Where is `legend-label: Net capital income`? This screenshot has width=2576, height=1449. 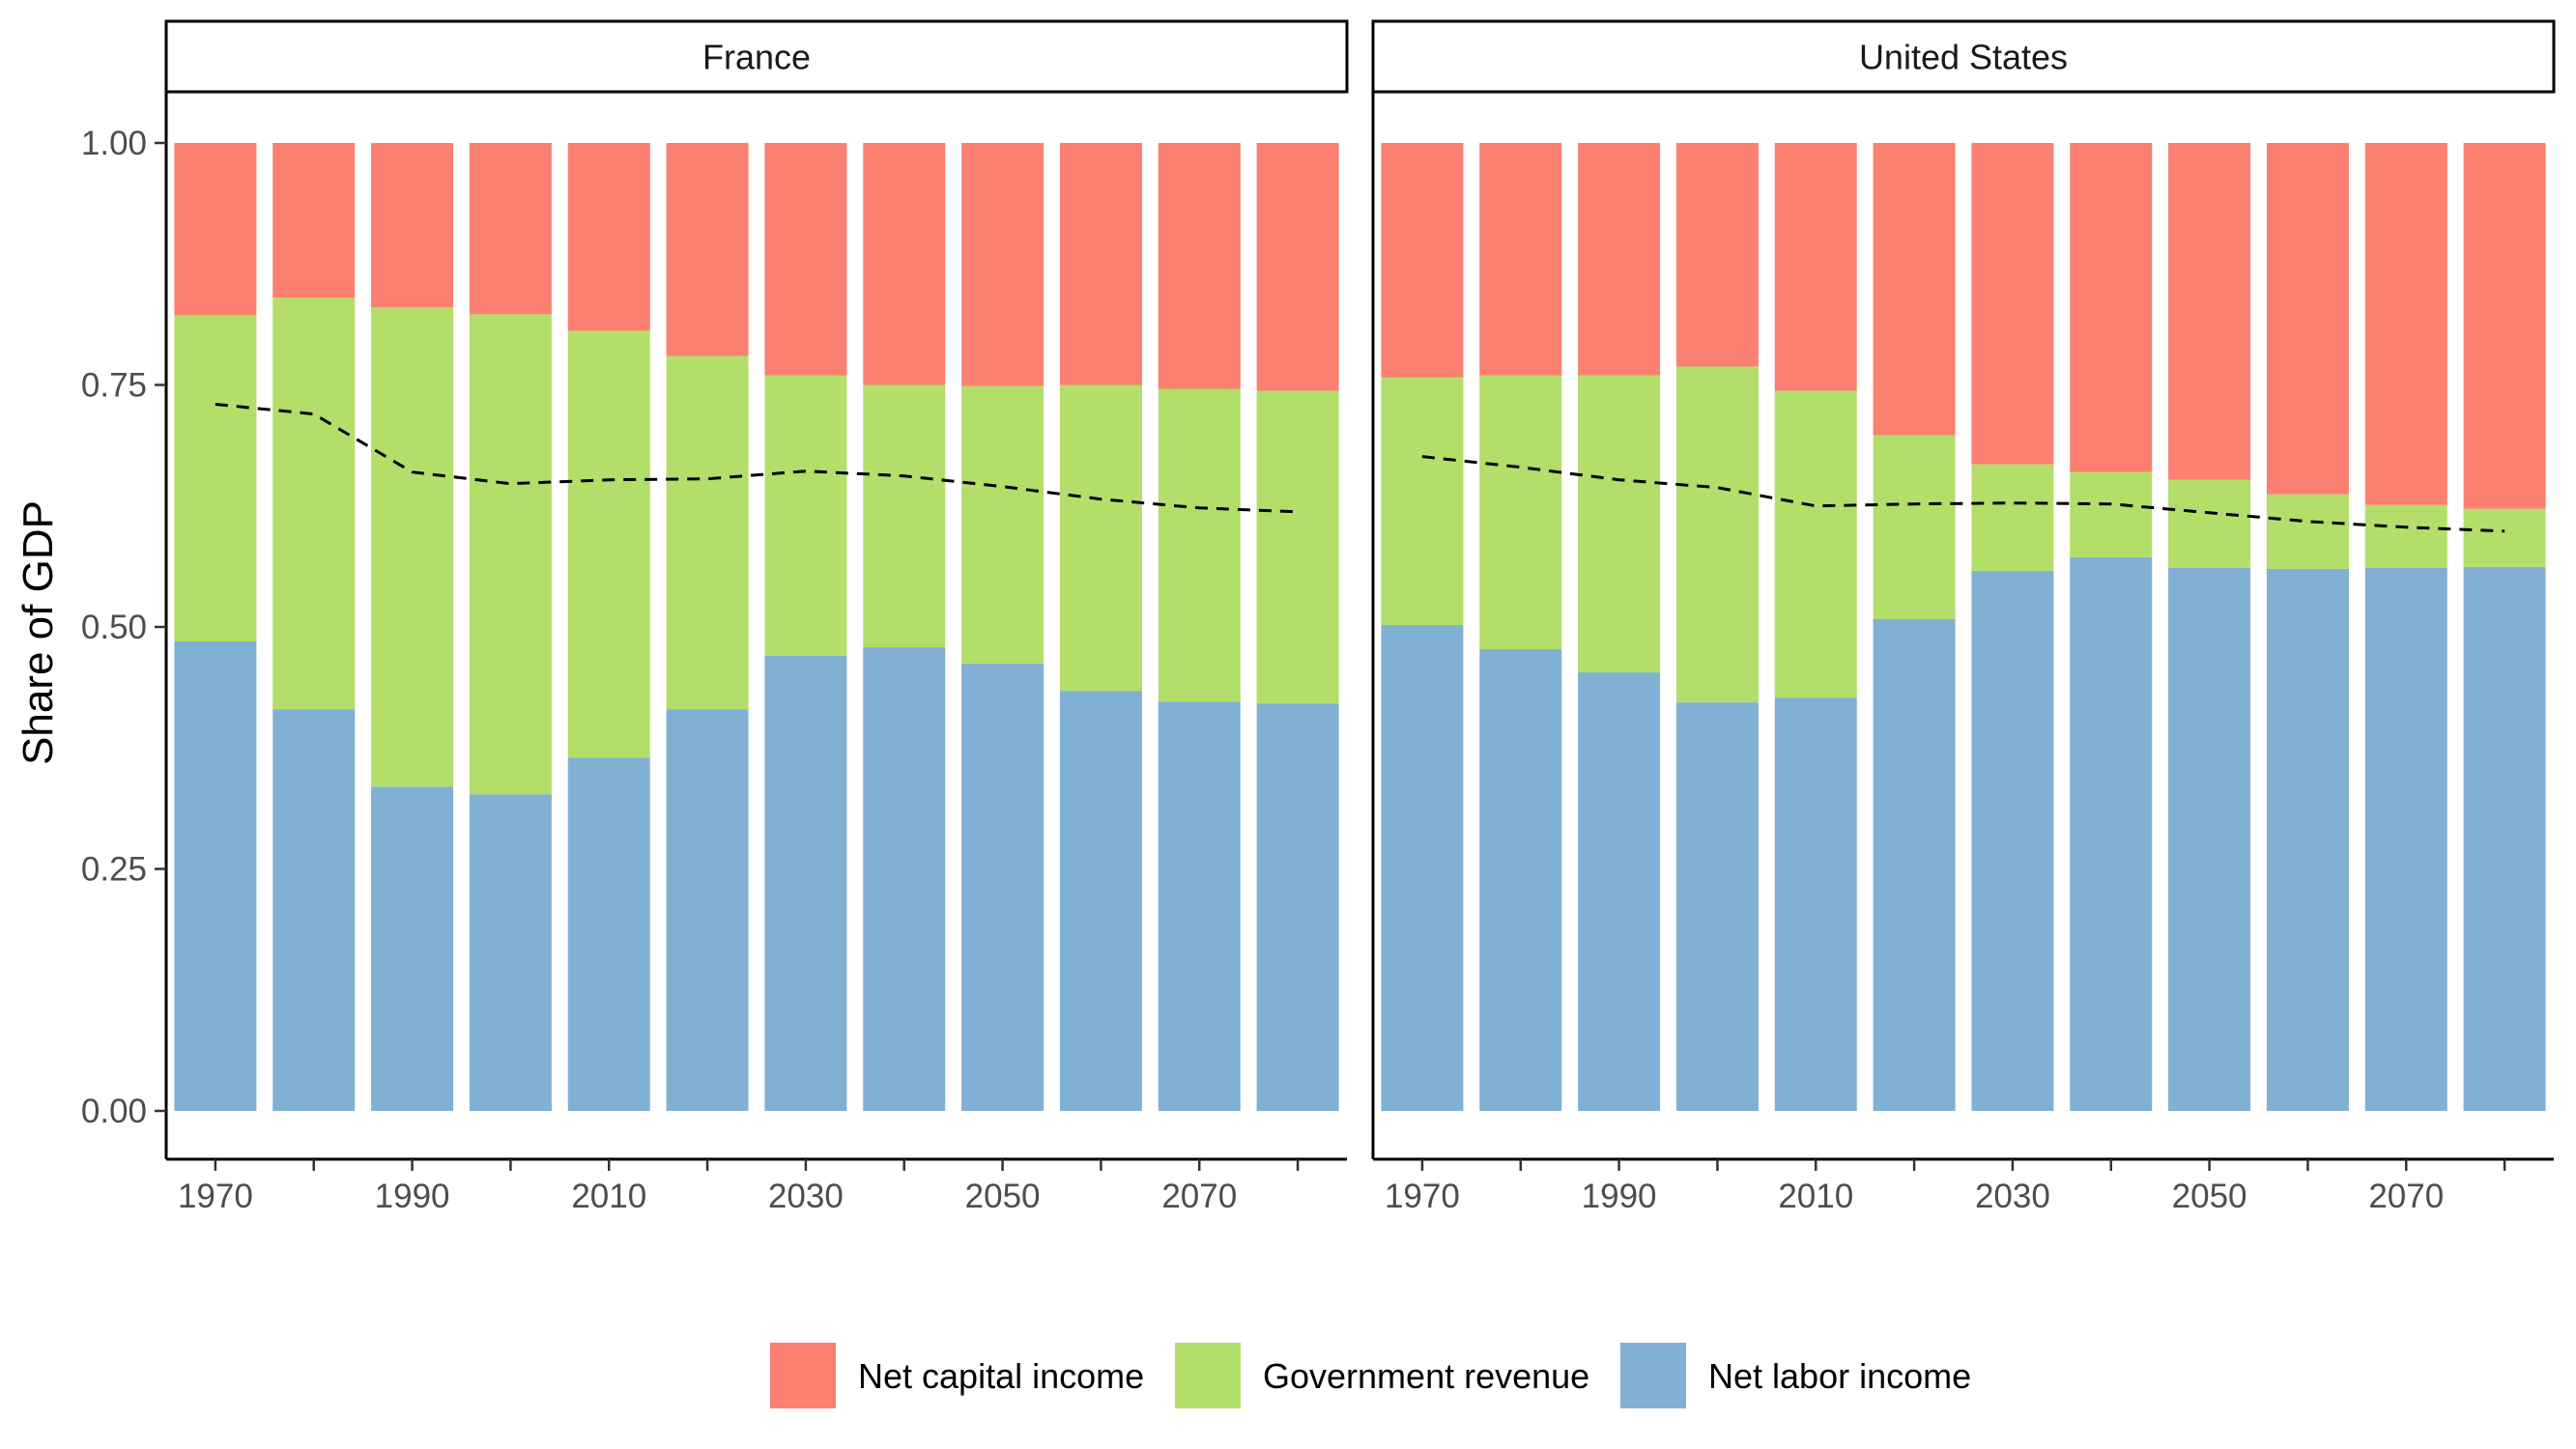
legend-label: Net capital income is located at coordinates (1001, 1376).